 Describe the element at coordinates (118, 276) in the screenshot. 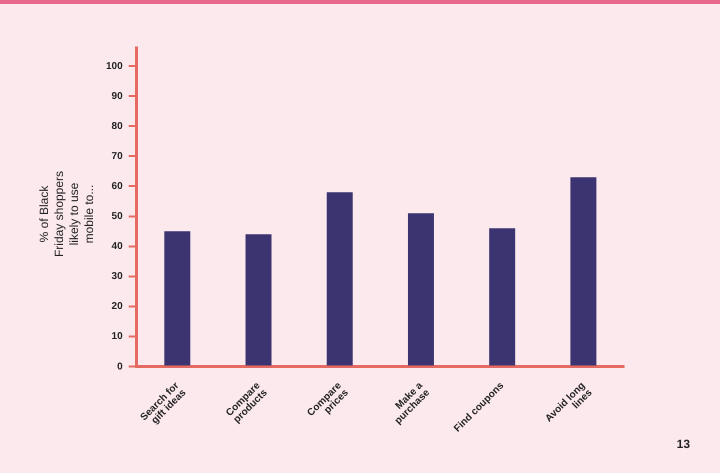

I see `y-tick-label: 30` at that location.